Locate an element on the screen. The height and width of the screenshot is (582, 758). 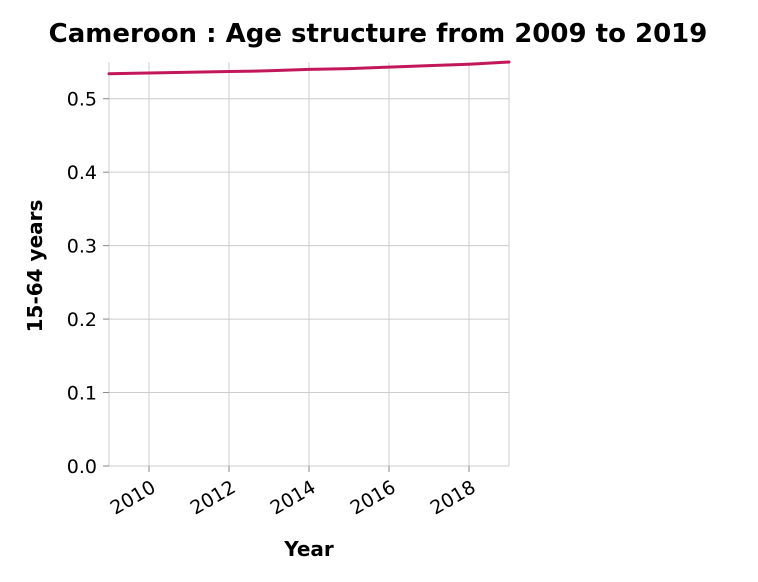
x-axis-label: Year is located at coordinates (308, 549).